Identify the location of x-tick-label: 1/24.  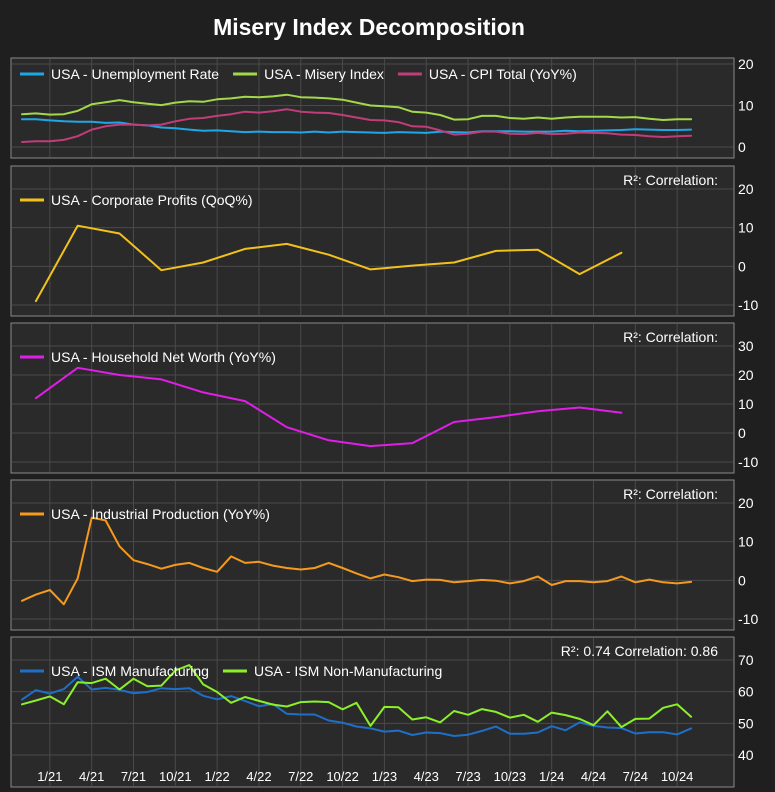
(551, 776).